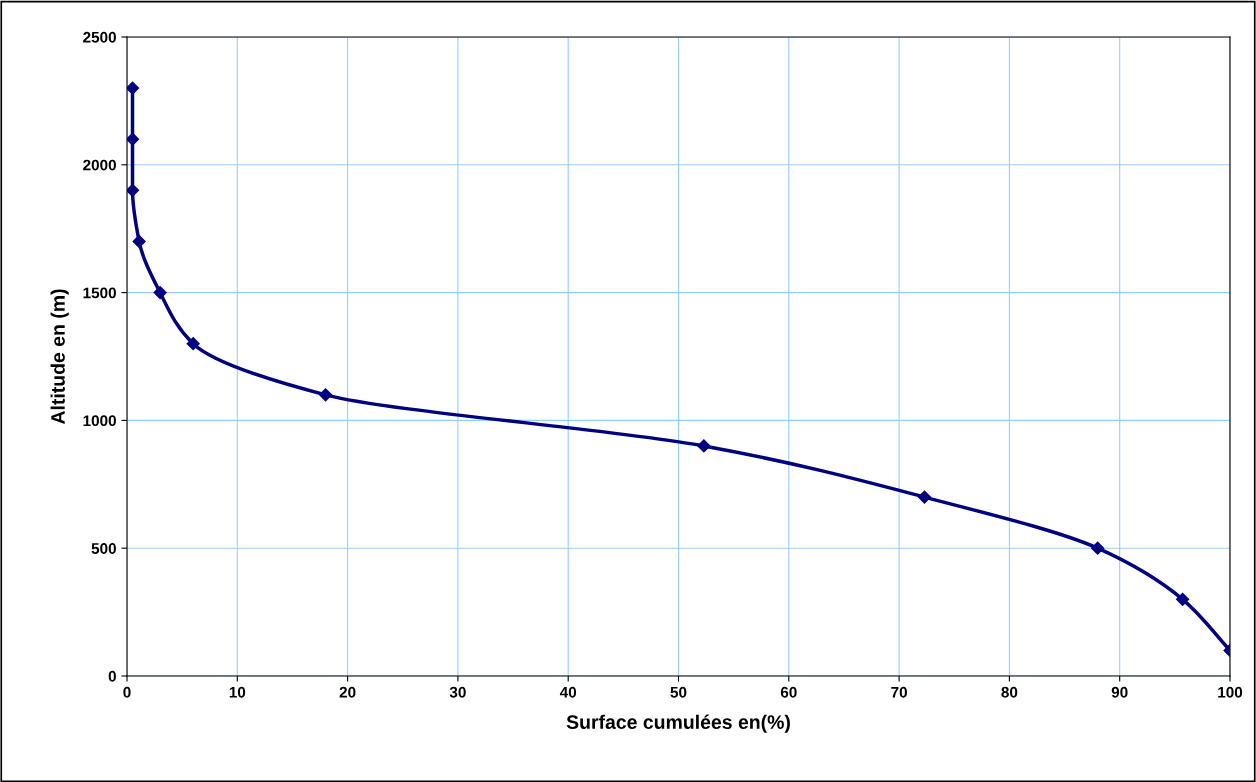 The height and width of the screenshot is (782, 1256). What do you see at coordinates (99, 37) in the screenshot?
I see `y-tick-label: 2500` at bounding box center [99, 37].